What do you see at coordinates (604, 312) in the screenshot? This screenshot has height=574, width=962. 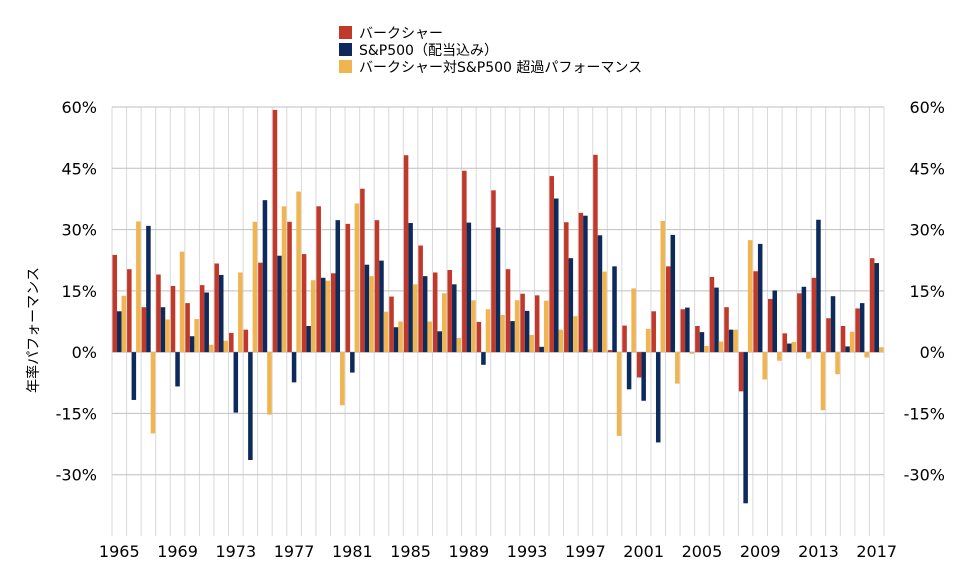 I see `bar-excess-1998` at bounding box center [604, 312].